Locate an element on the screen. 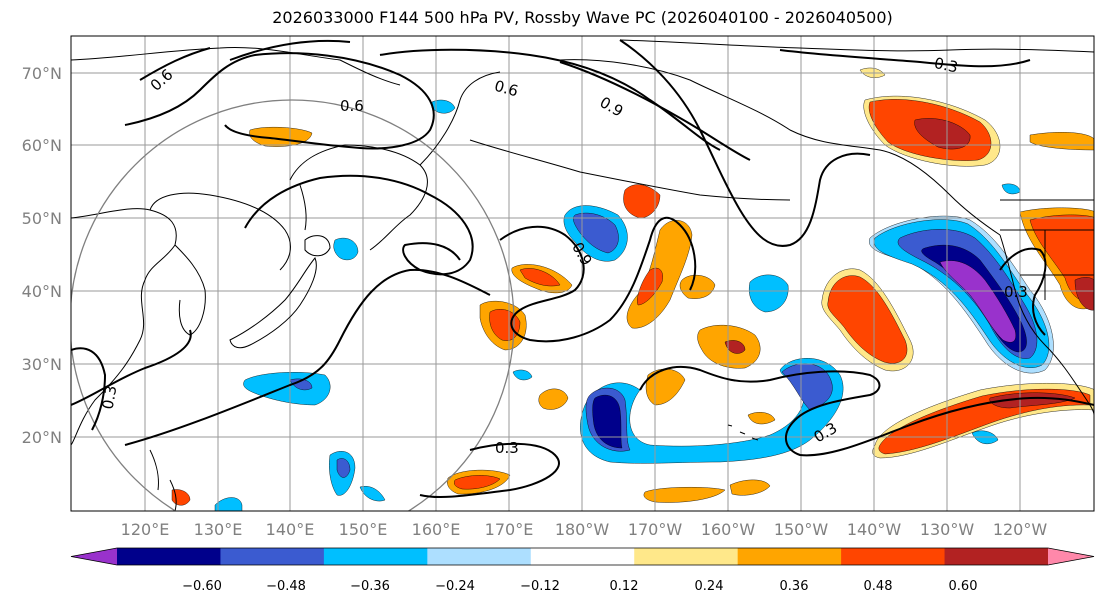  anomaly-positive-subtropical is located at coordinates (1032, 400).